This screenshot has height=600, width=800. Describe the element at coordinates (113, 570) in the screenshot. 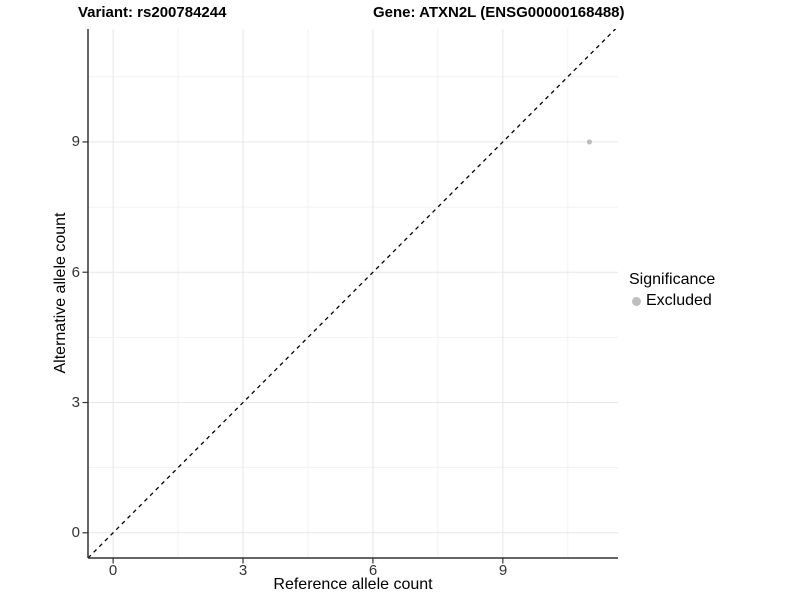

I see `x-tick-label-0: 0` at that location.